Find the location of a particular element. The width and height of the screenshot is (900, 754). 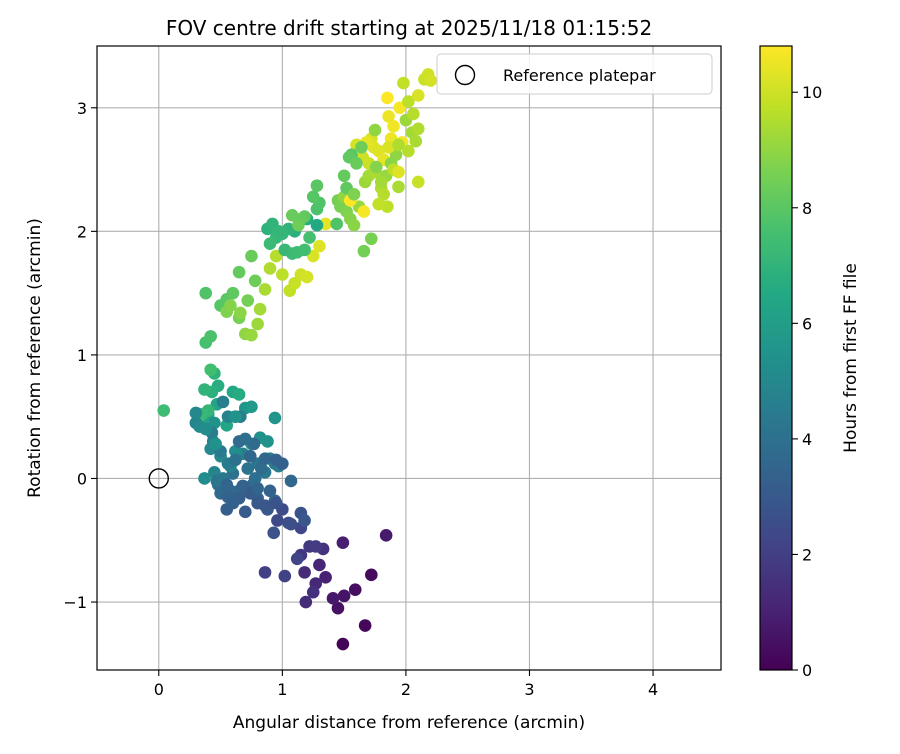

x-tick-label: 1 is located at coordinates (282, 689).